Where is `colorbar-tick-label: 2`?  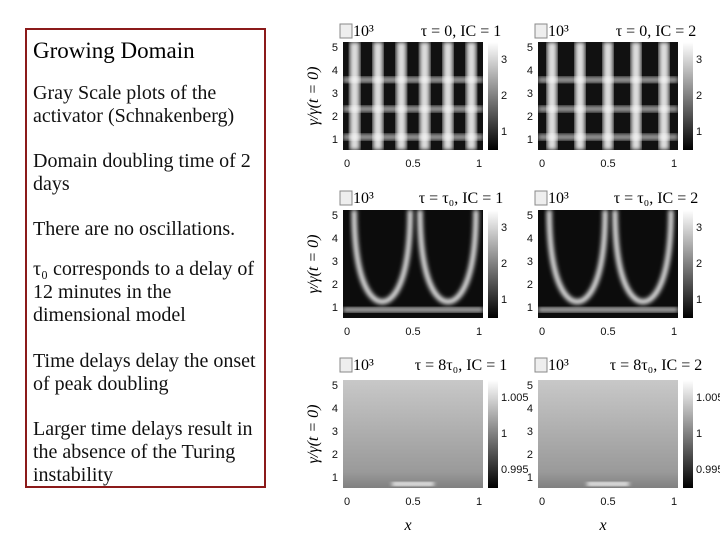 colorbar-tick-label: 2 is located at coordinates (699, 264).